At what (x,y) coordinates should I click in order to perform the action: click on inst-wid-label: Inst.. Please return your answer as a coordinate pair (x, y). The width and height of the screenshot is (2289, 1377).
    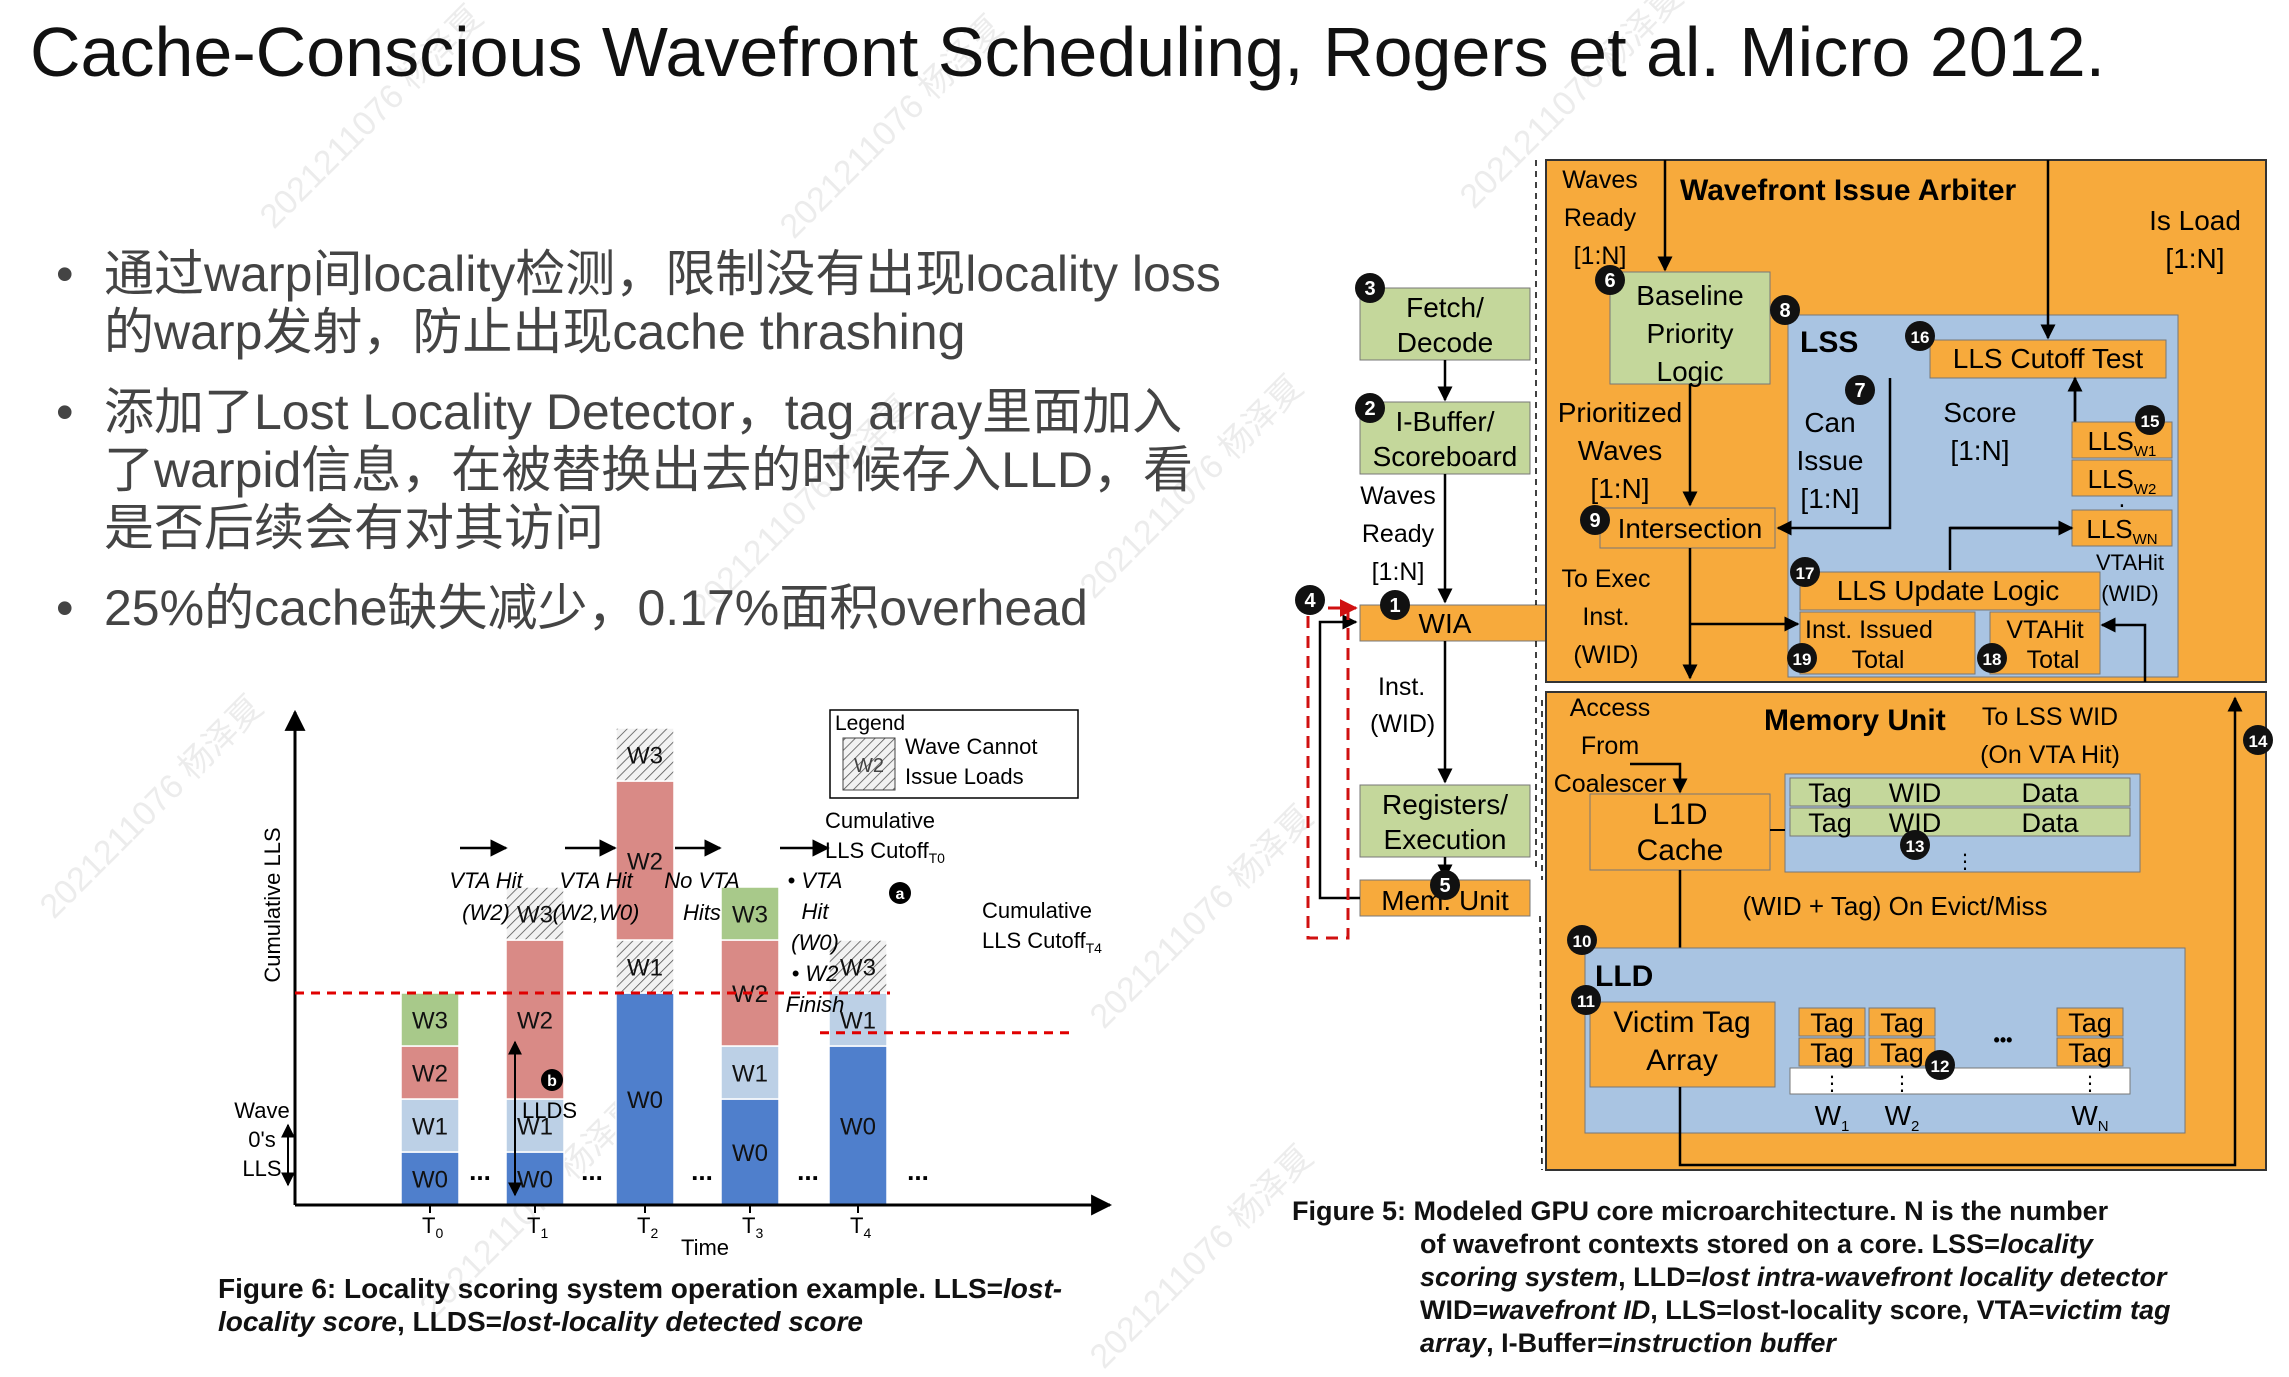
    Looking at the image, I should click on (1401, 687).